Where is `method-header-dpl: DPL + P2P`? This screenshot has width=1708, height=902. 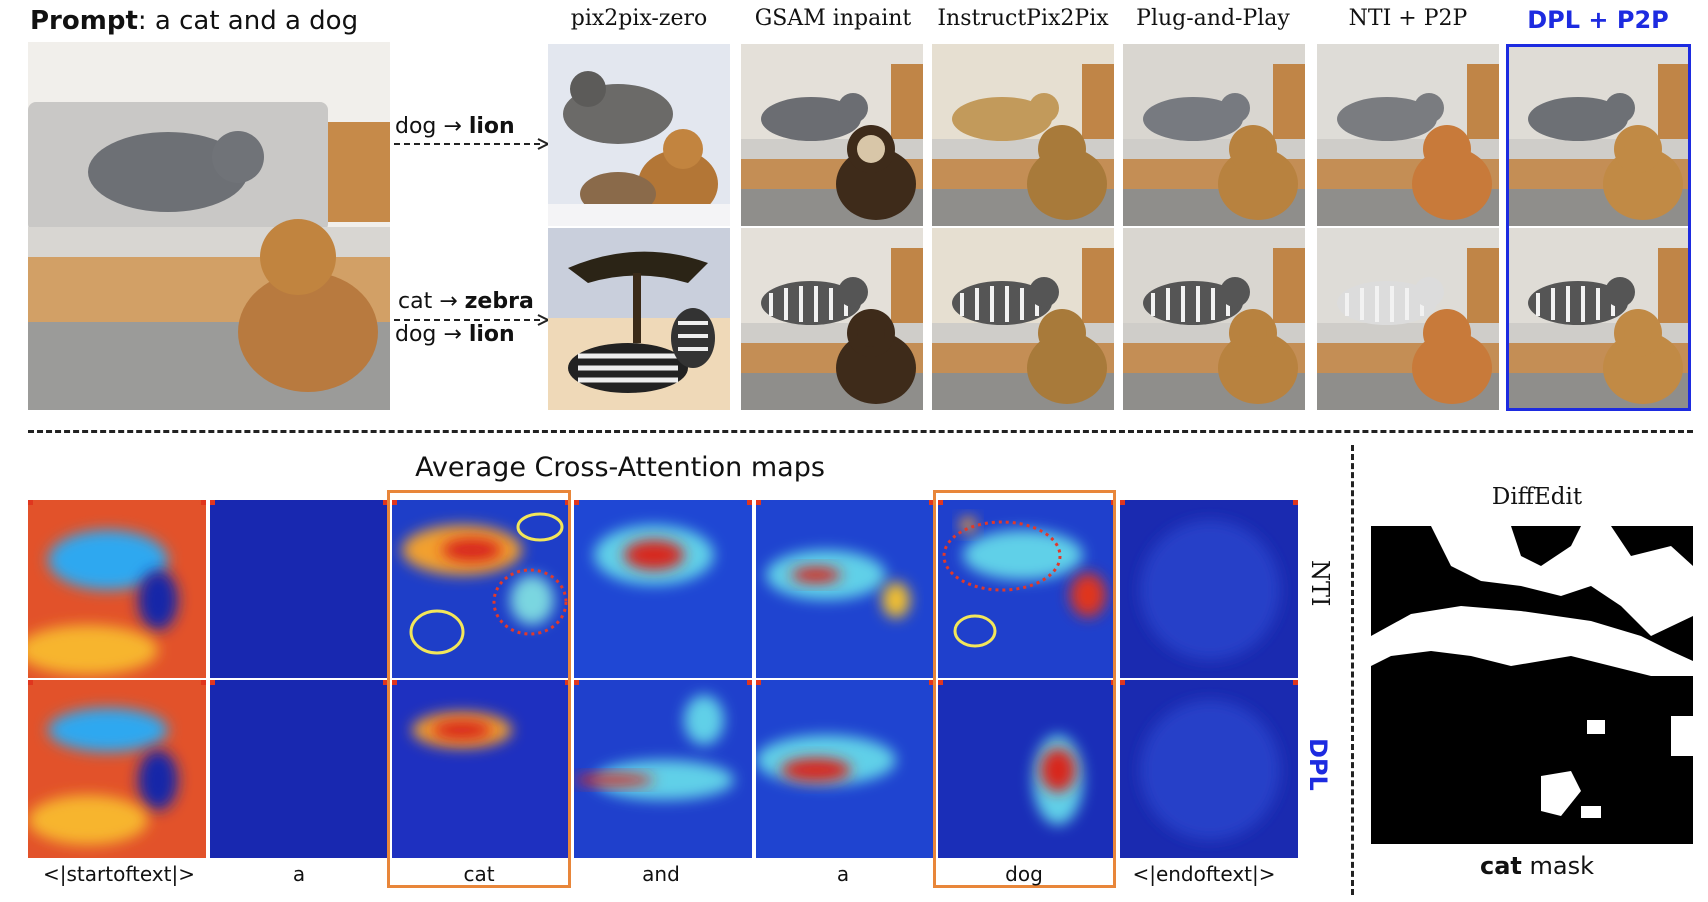
method-header-dpl: DPL + P2P is located at coordinates (1598, 20).